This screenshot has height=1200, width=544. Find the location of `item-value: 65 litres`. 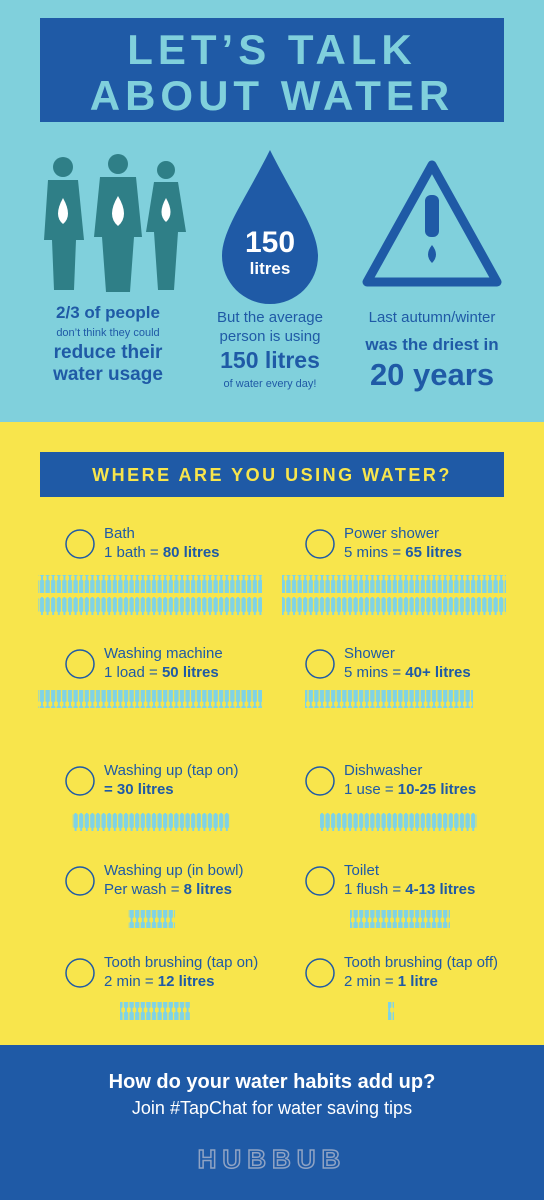

item-value: 65 litres is located at coordinates (433, 552).